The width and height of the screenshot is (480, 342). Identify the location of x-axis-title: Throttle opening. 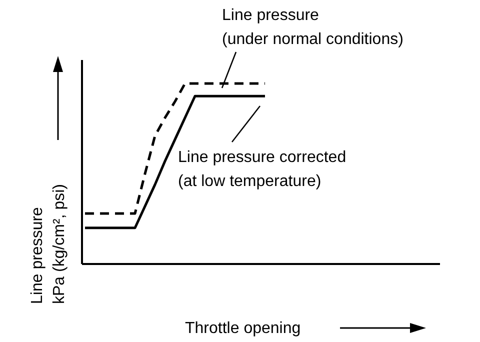
(243, 328).